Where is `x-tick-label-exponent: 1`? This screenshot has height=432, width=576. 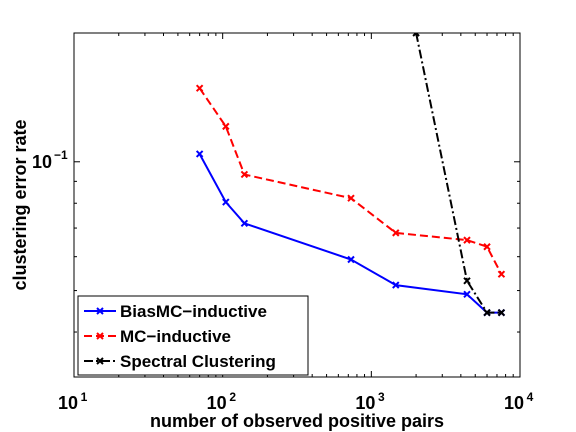
x-tick-label-exponent: 1 is located at coordinates (84, 397).